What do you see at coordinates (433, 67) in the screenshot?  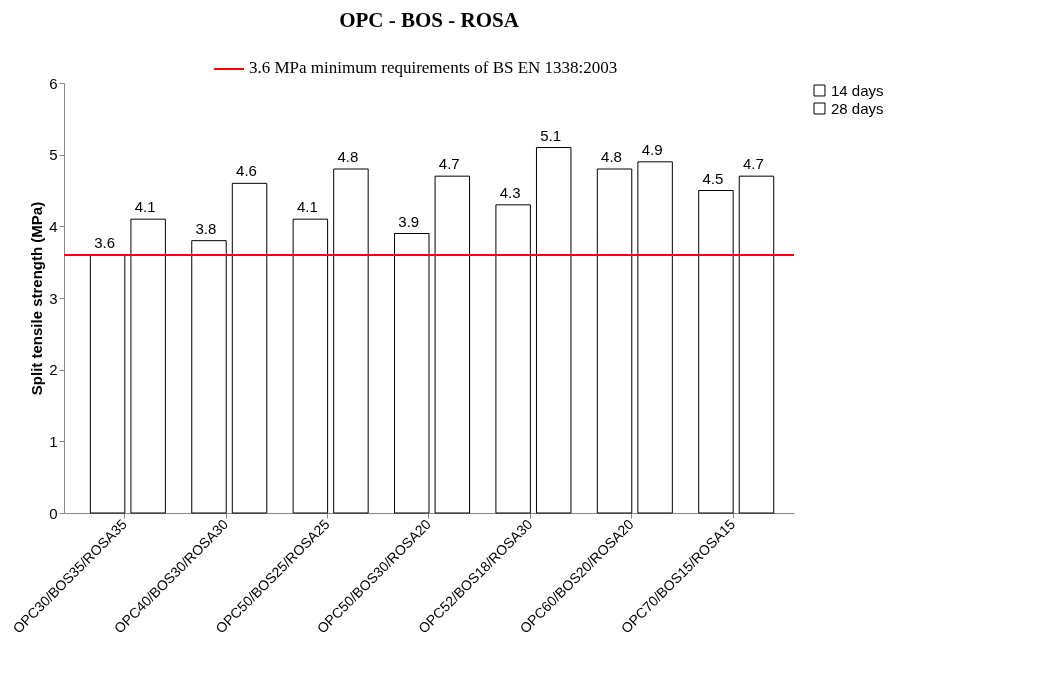 I see `legend-label: 3.6 MPa minimum requirements of BS EN 1338:2003` at bounding box center [433, 67].